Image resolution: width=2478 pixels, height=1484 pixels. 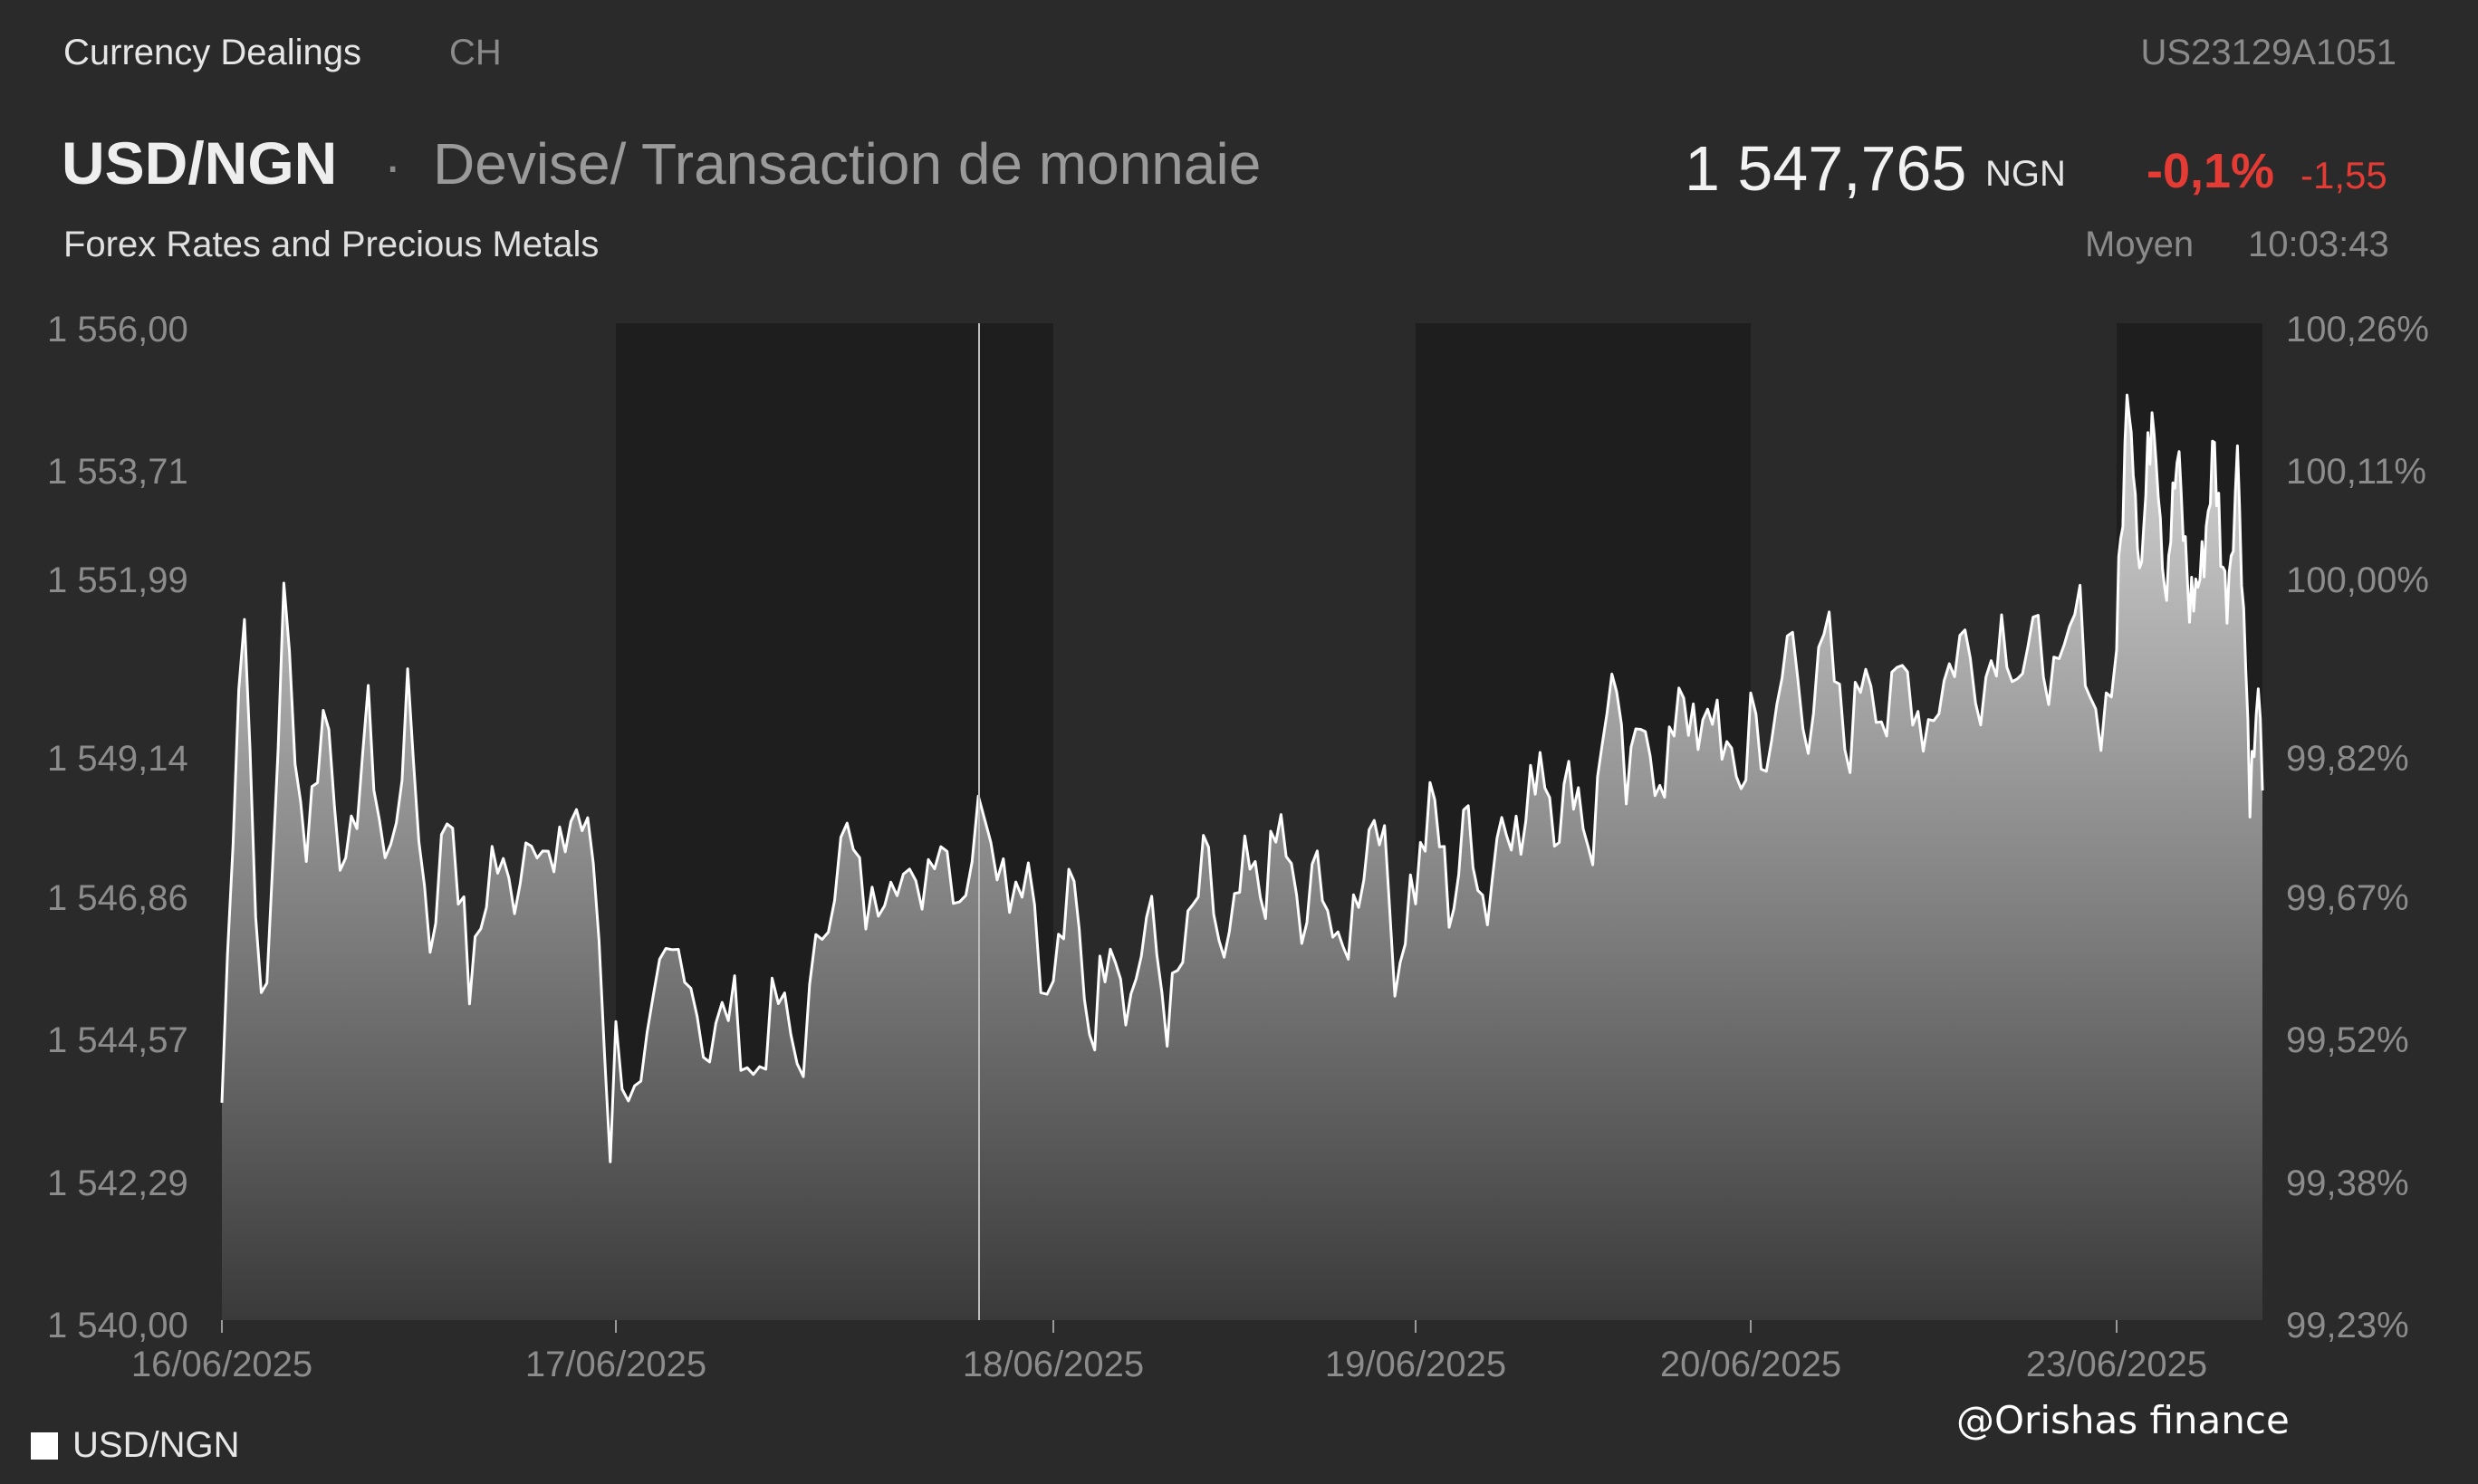 I want to click on y-tick-right: 100,00%, so click(x=2357, y=580).